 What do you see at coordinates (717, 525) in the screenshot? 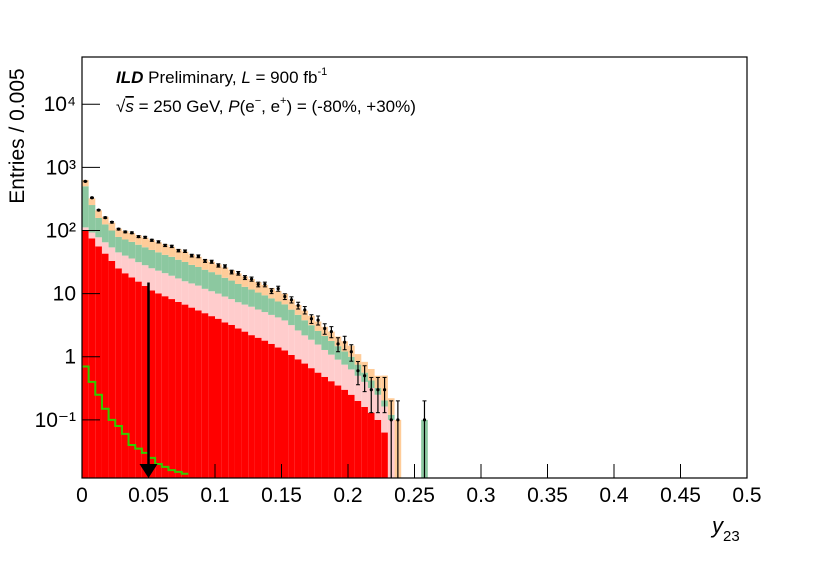
I see `x-axis-title-main: y` at bounding box center [717, 525].